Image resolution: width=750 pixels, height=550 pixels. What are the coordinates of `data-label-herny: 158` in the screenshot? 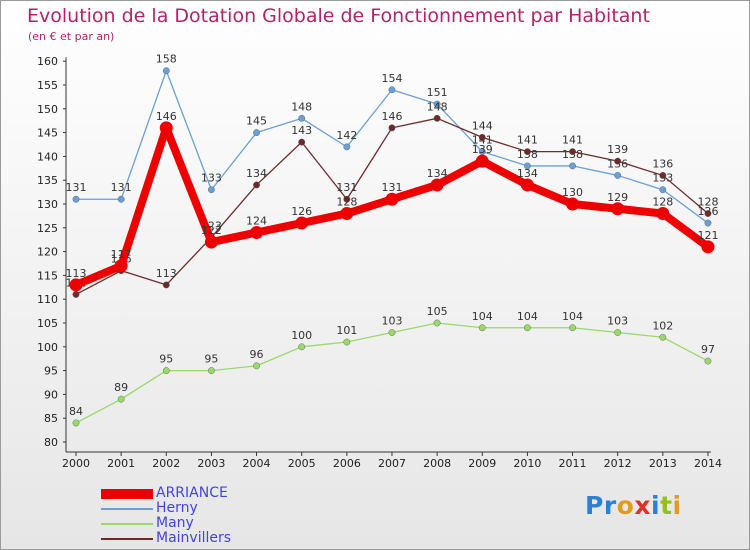 It's located at (166, 59).